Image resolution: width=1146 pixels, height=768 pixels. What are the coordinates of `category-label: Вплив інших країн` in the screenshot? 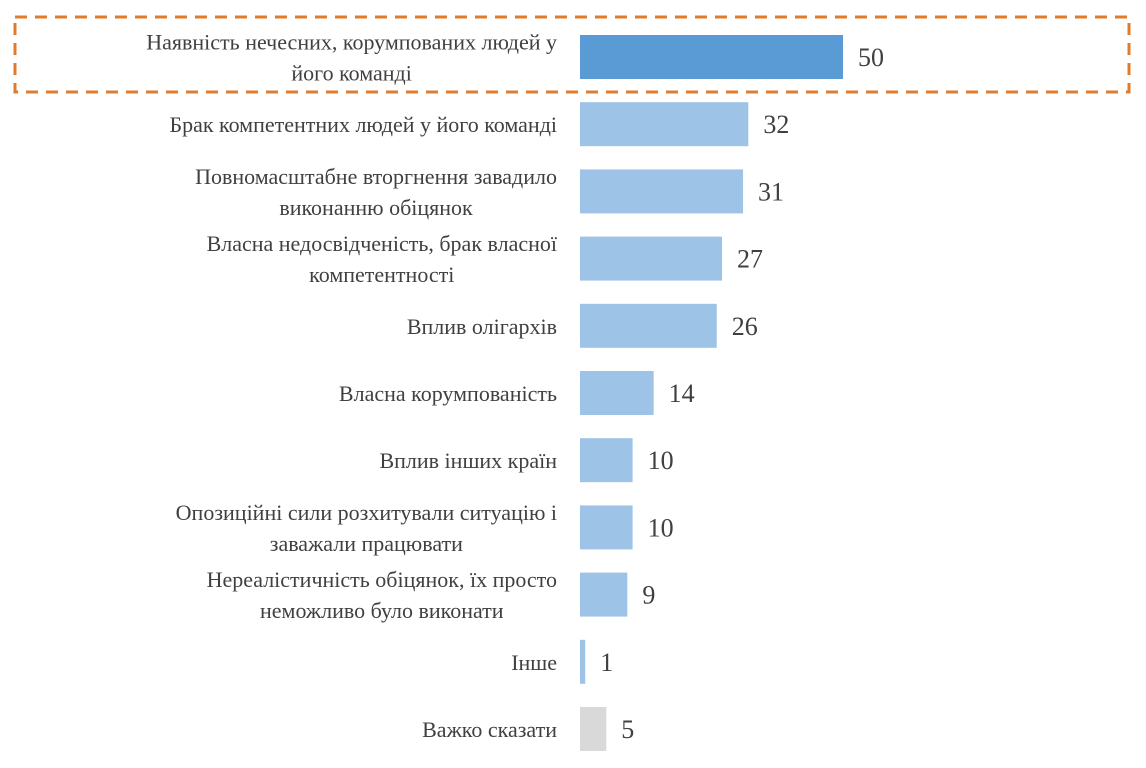 It's located at (468, 460).